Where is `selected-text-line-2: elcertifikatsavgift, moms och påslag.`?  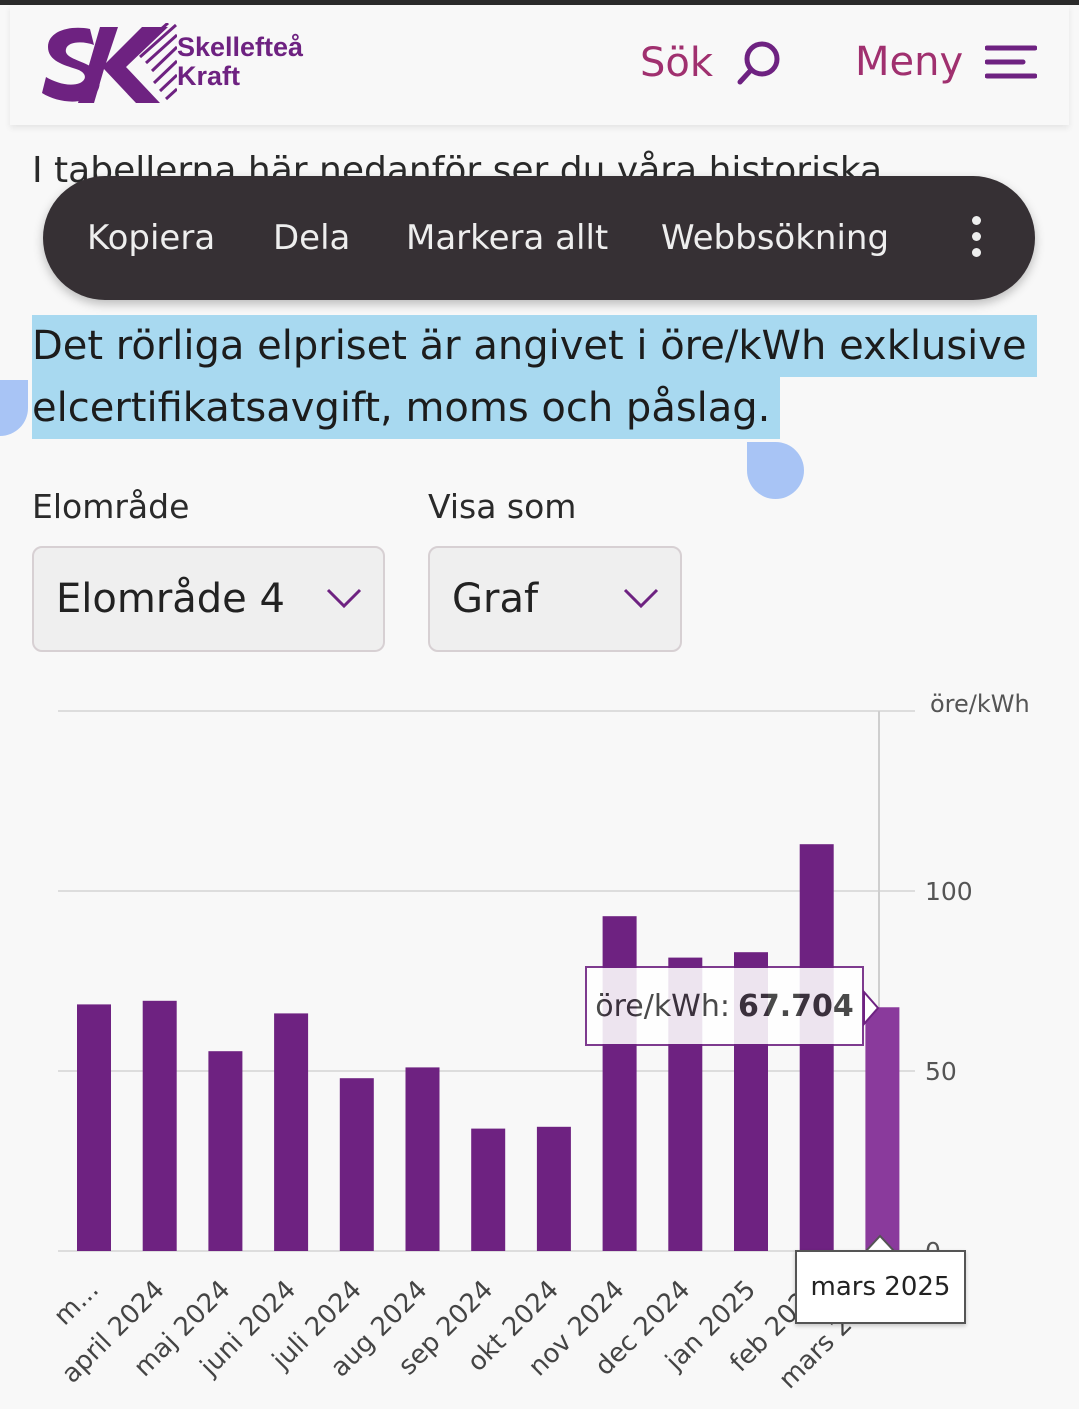
selected-text-line-2: elcertifikatsavgift, moms och påslag. is located at coordinates (406, 408).